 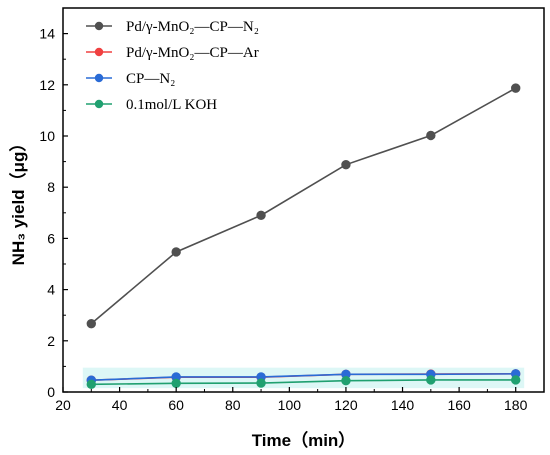 What do you see at coordinates (171, 105) in the screenshot?
I see `legend-label: 0.1mol/L KOH` at bounding box center [171, 105].